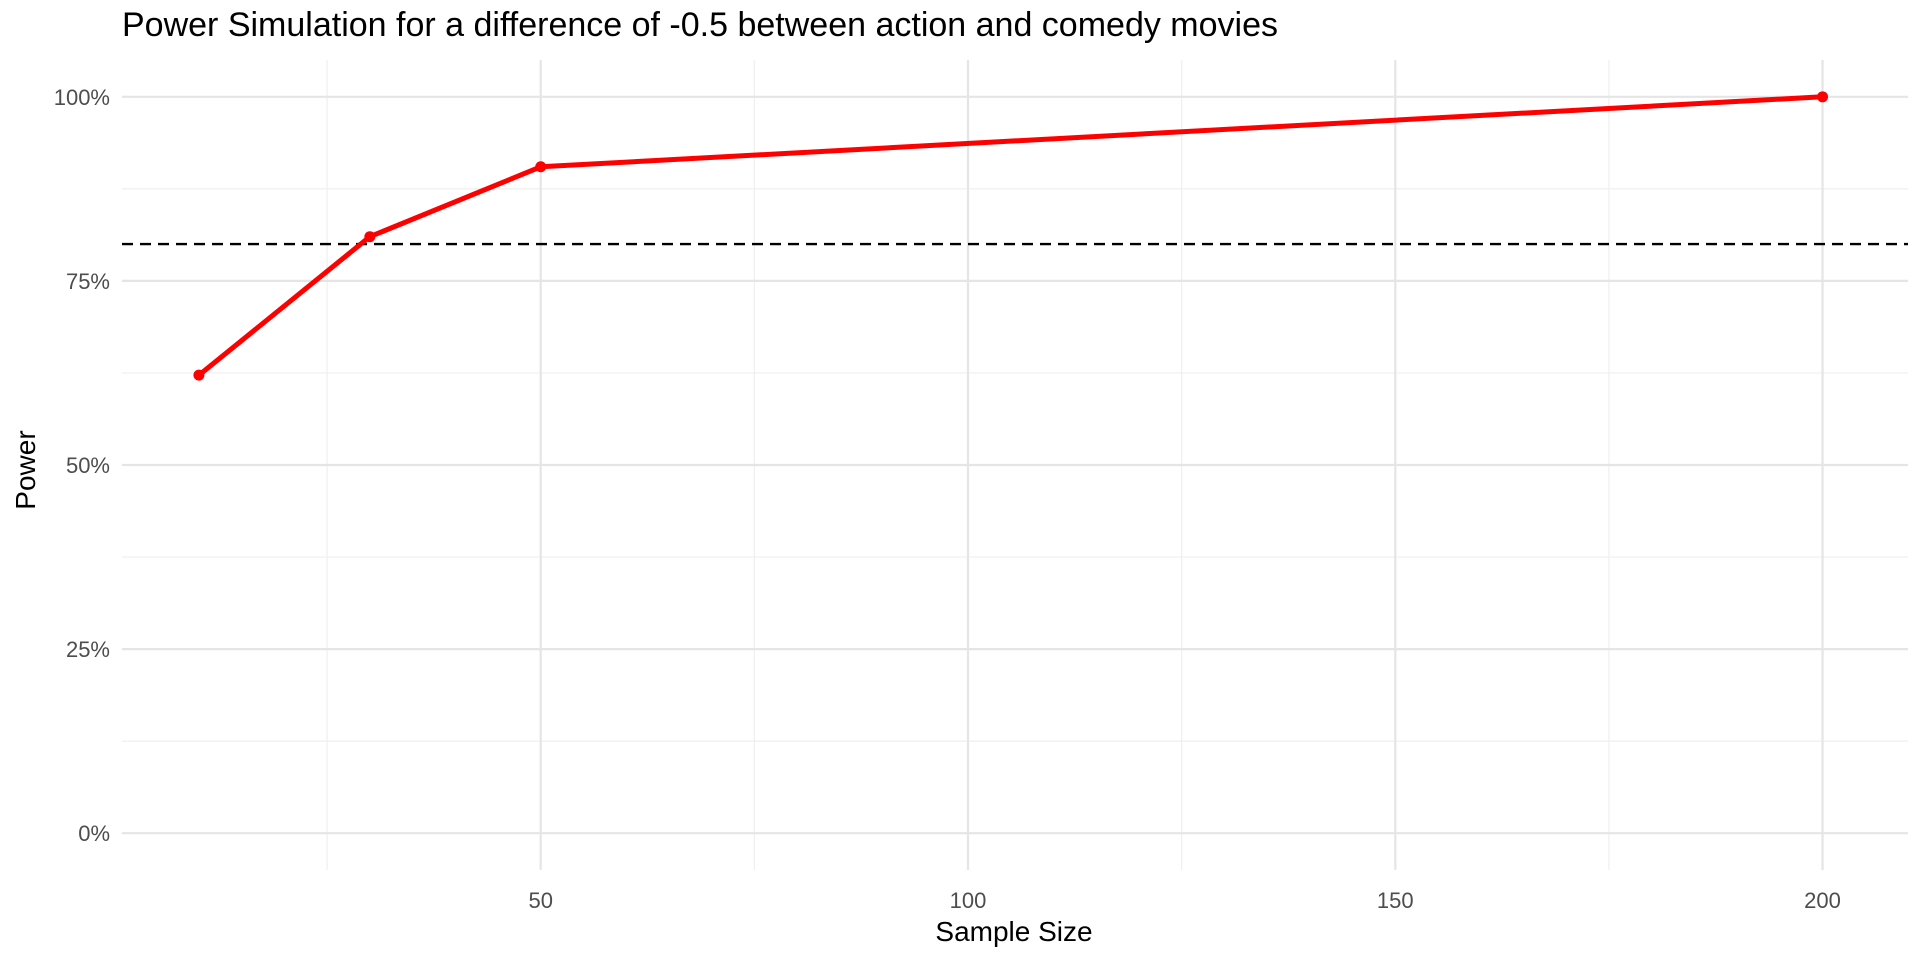  I want to click on y-tick-label: 75%, so click(88, 281).